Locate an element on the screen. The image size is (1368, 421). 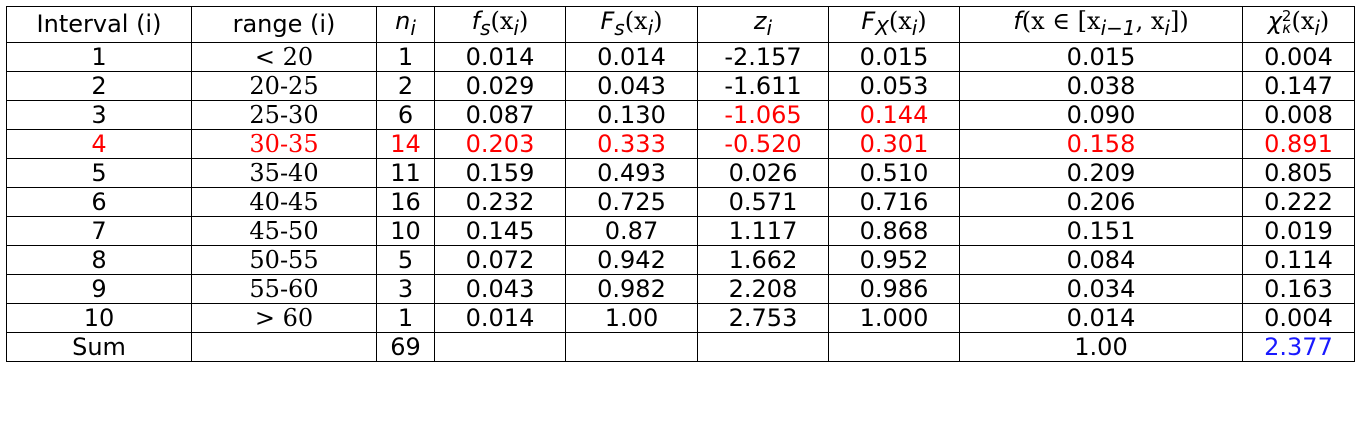
cell-interval: 4 is located at coordinates (99, 143).